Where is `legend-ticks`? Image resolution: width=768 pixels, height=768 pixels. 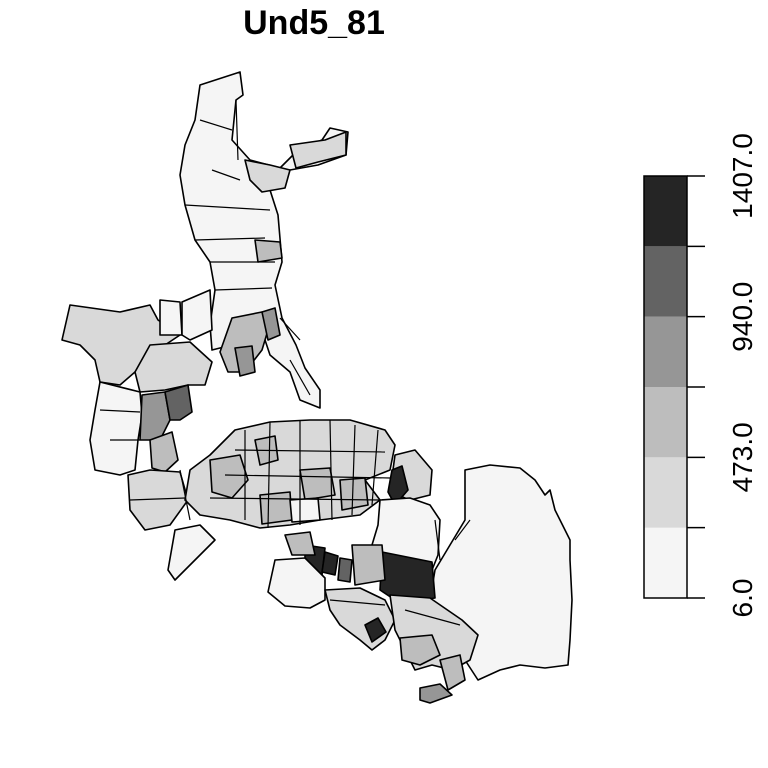 legend-ticks is located at coordinates (696, 387).